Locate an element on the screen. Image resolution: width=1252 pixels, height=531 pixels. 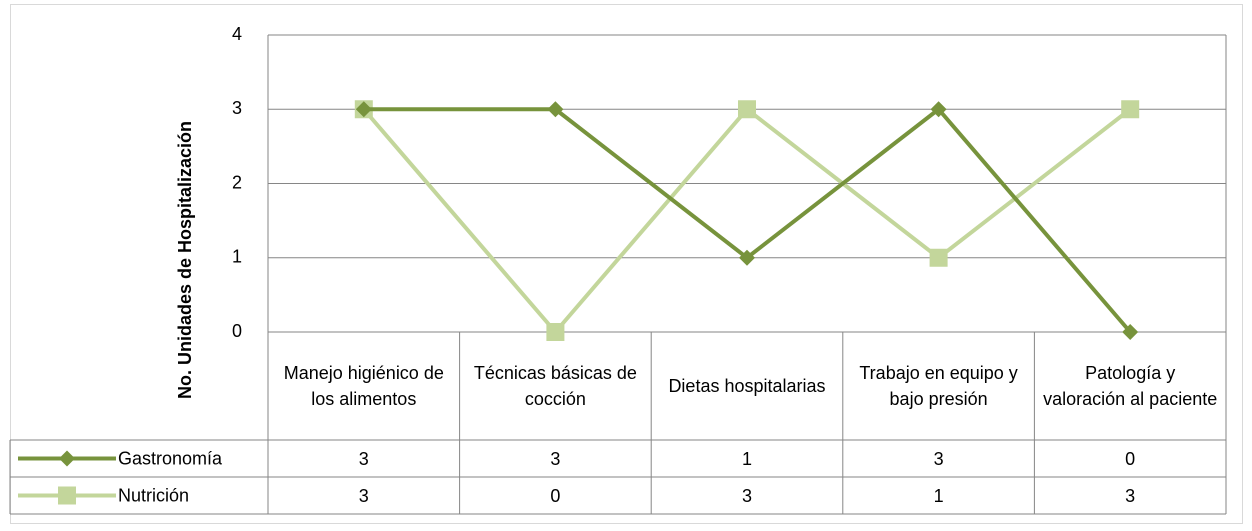
category-label: Técnicas básicas de cocción is located at coordinates (555, 386).